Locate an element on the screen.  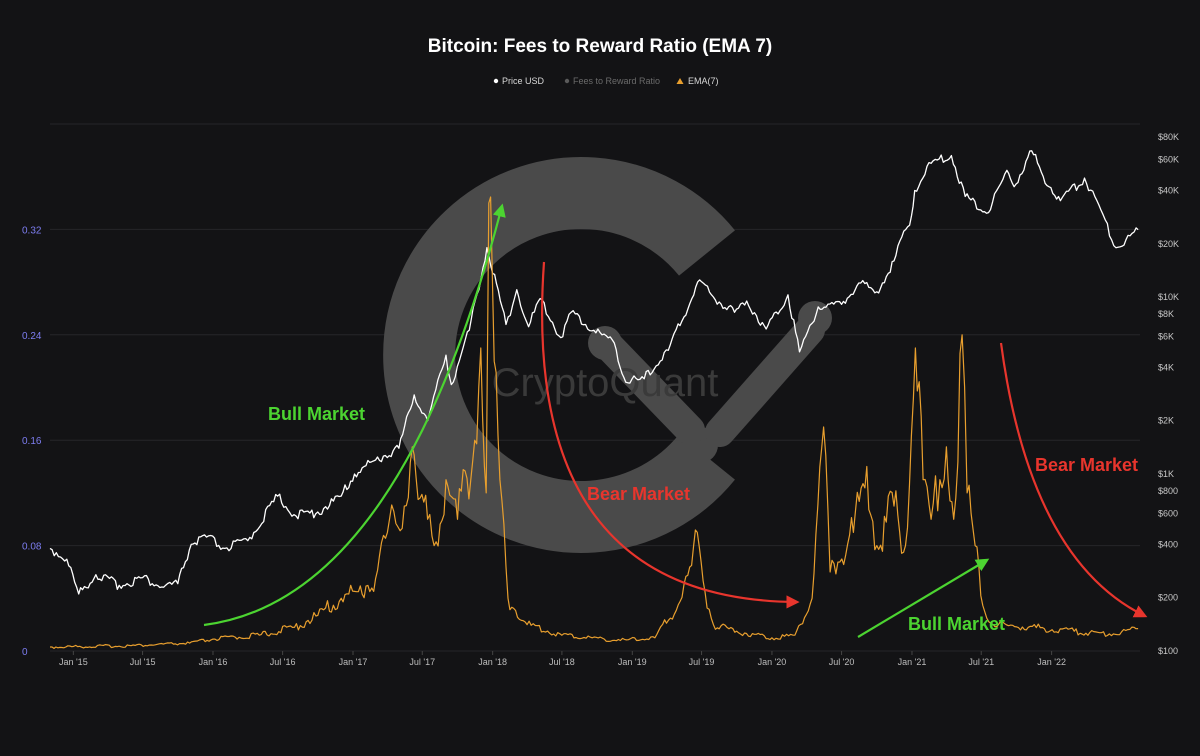
x-tick-label-9: Jul '19 is located at coordinates (702, 662).